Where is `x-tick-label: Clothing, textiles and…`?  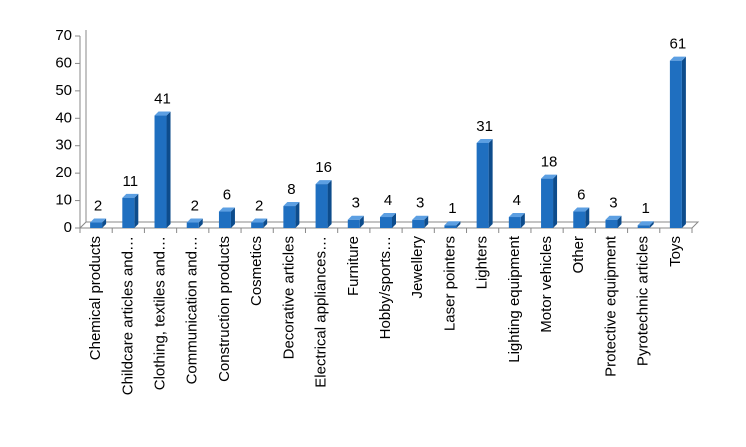
x-tick-label: Clothing, textiles and… is located at coordinates (159, 313).